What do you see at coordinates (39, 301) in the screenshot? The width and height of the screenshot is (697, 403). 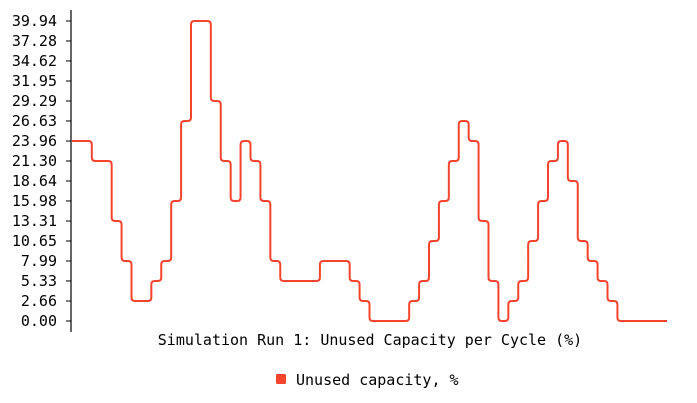 I see `y-tick-label: 2.66` at bounding box center [39, 301].